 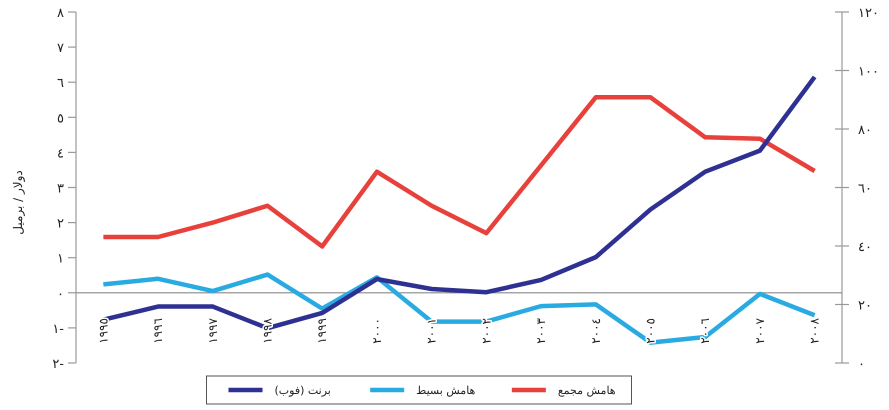 What do you see at coordinates (861, 364) in the screenshot?
I see `y2-tick-label: ٠` at bounding box center [861, 364].